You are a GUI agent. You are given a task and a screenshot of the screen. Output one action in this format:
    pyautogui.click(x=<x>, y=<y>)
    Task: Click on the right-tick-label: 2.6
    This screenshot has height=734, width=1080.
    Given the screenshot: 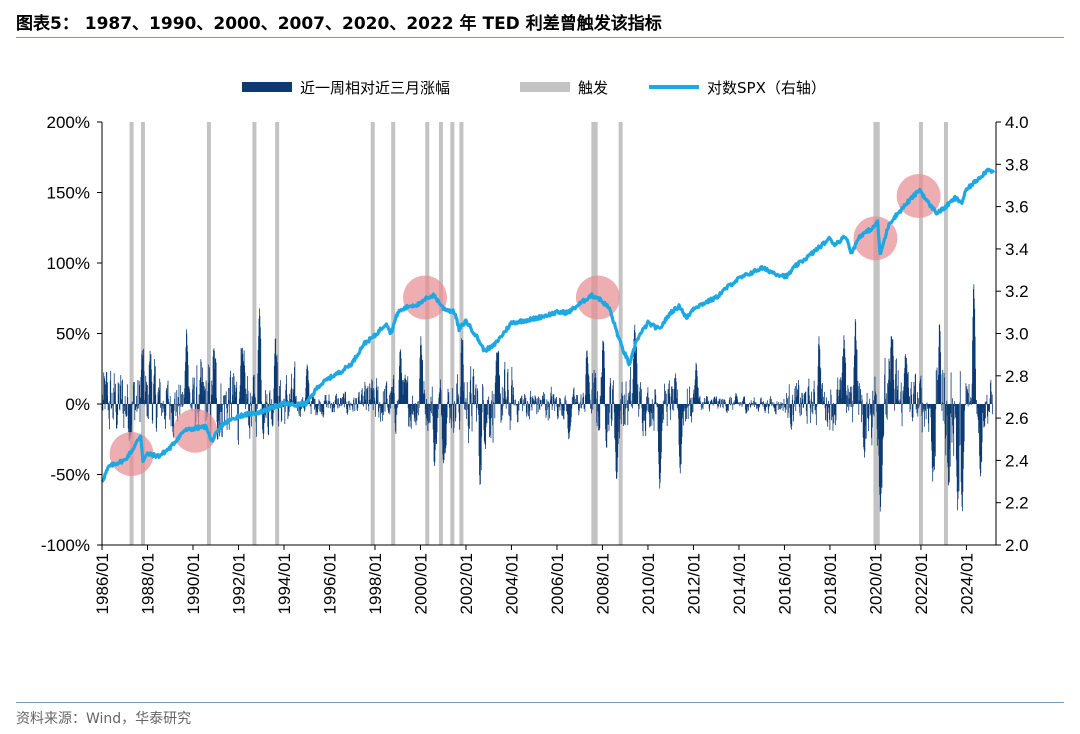 What is the action you would take?
    pyautogui.click(x=1017, y=418)
    